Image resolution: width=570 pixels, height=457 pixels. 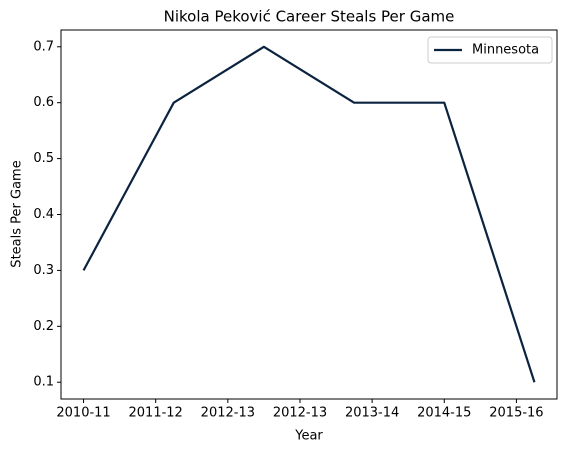 What do you see at coordinates (372, 413) in the screenshot?
I see `x-tick-label: 2013-14` at bounding box center [372, 413].